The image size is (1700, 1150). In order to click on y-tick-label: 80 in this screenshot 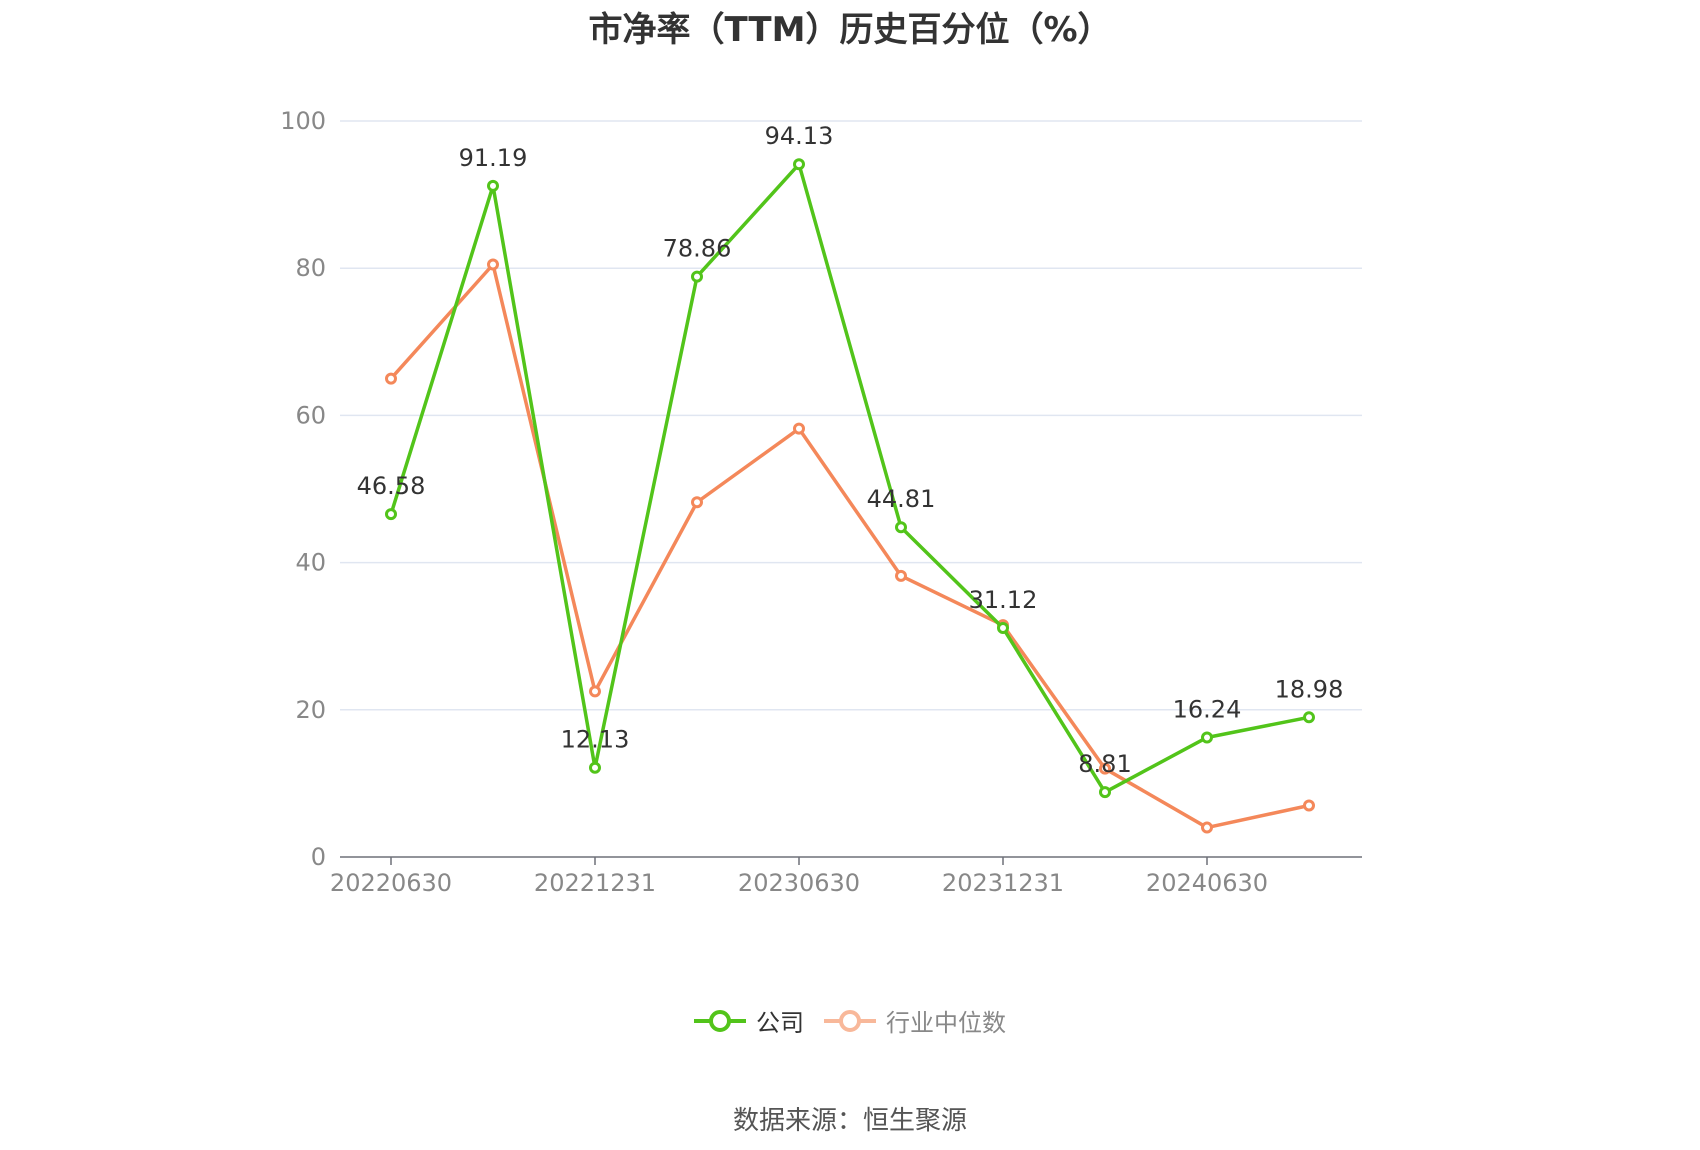, I will do `click(310, 268)`.